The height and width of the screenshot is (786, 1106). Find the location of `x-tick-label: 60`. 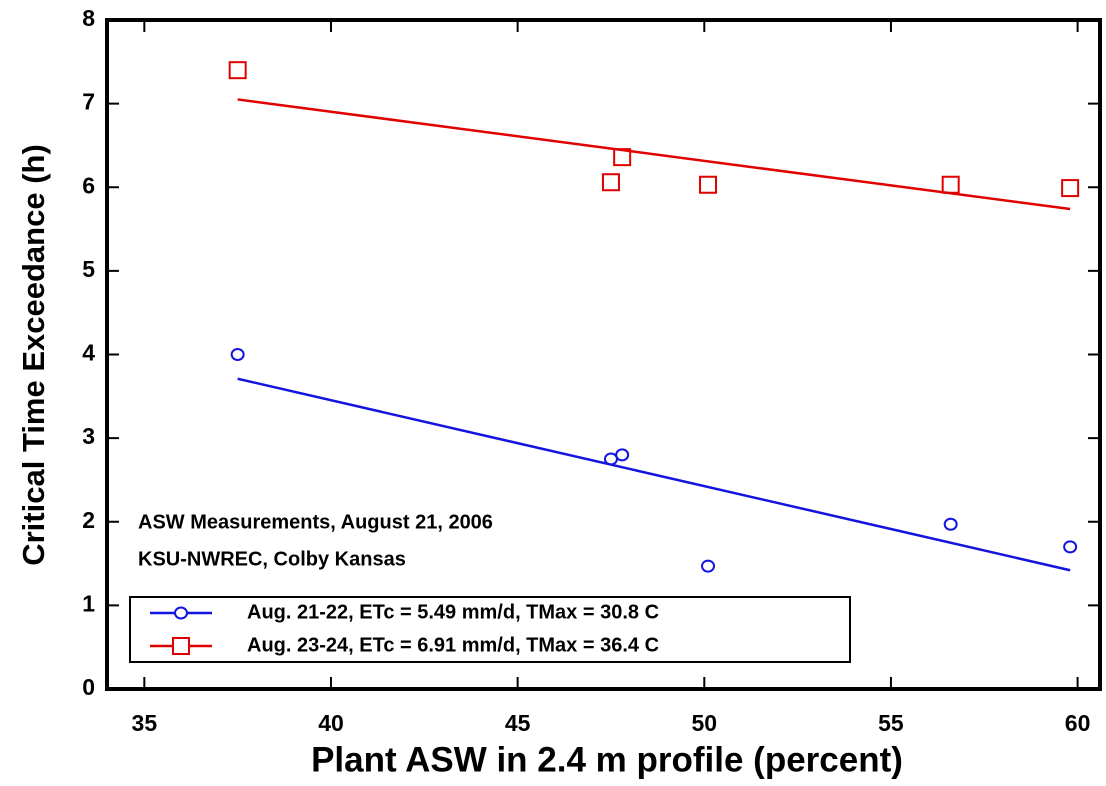

x-tick-label: 60 is located at coordinates (1078, 723).